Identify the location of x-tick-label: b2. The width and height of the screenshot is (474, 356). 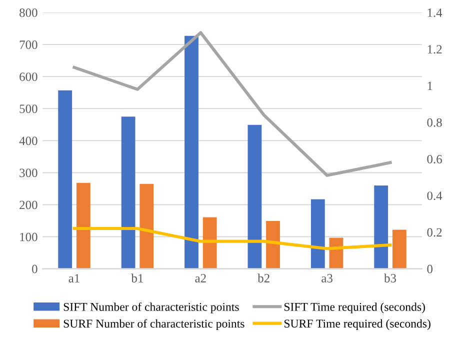
(264, 278).